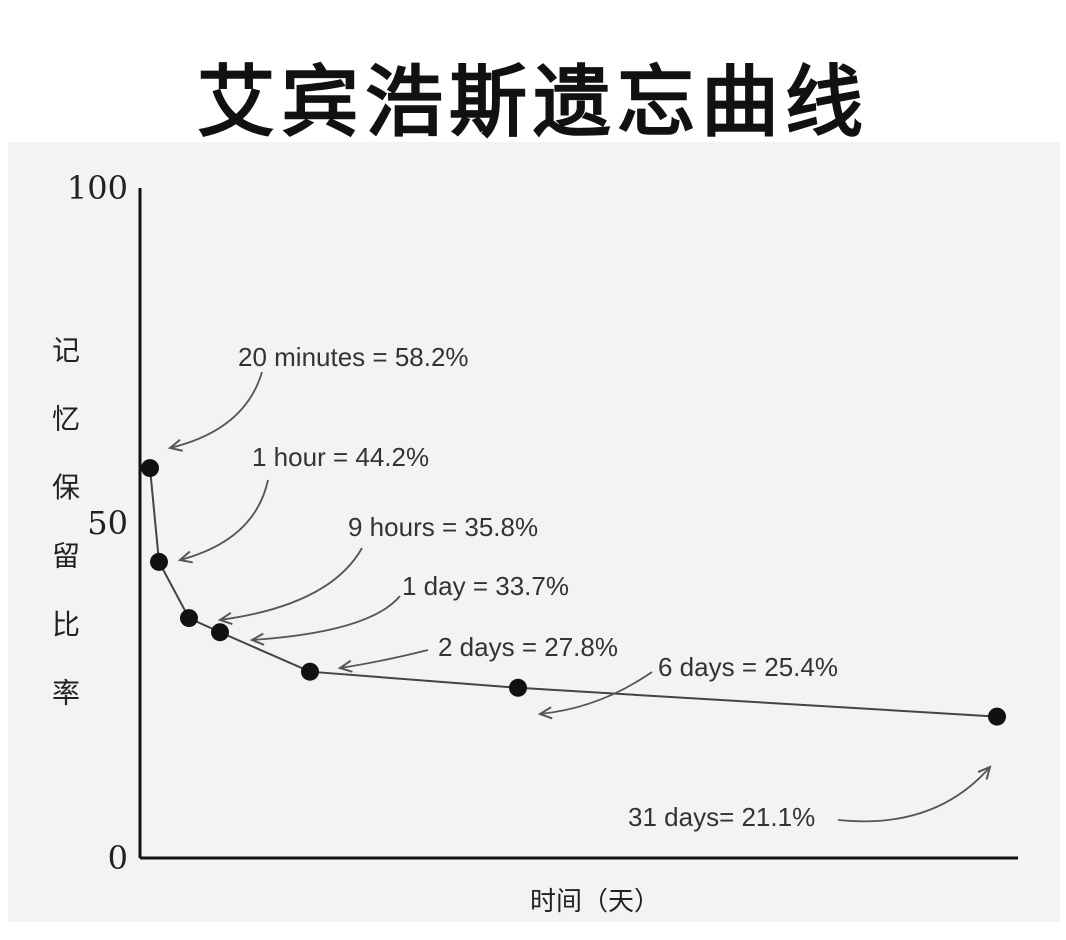 The width and height of the screenshot is (1066, 940). I want to click on data-label: 9 hours = 35.8%, so click(443, 527).